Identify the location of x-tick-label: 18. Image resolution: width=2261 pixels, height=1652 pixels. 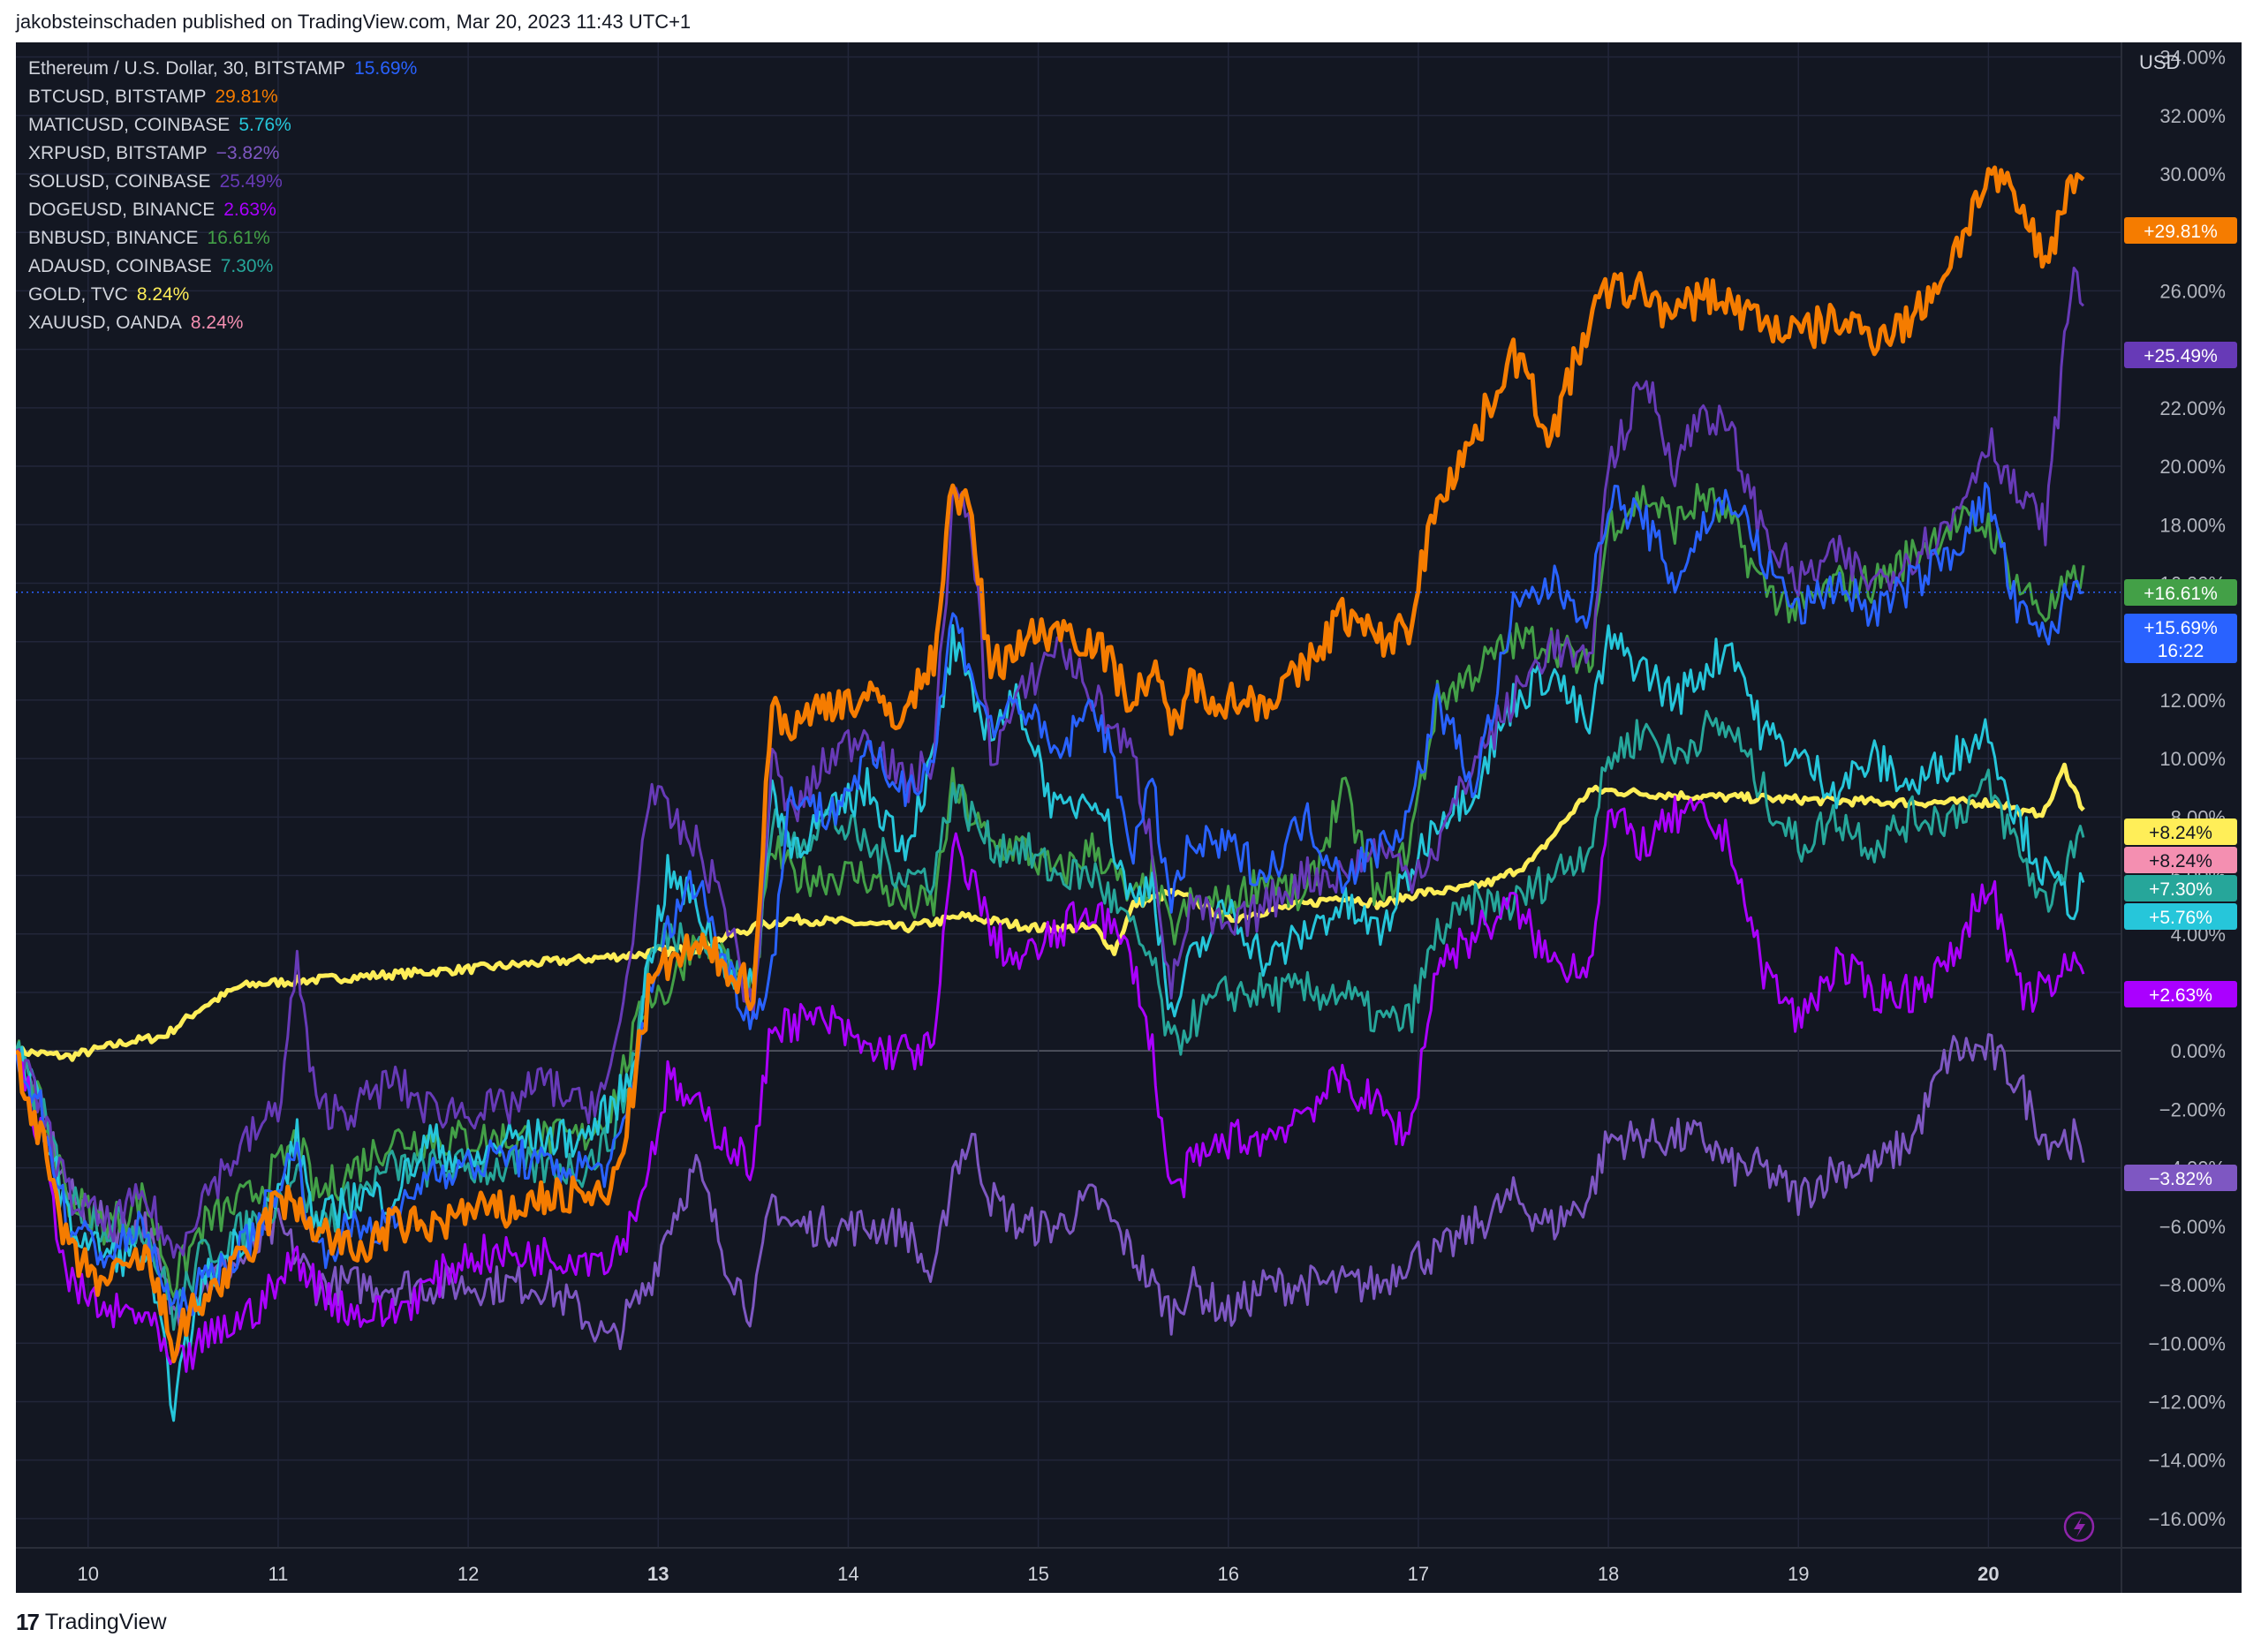
(1609, 1574).